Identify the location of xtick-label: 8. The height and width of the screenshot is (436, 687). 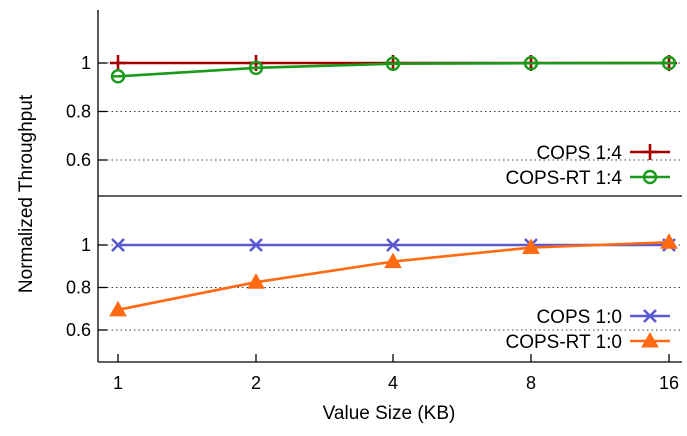
(531, 383).